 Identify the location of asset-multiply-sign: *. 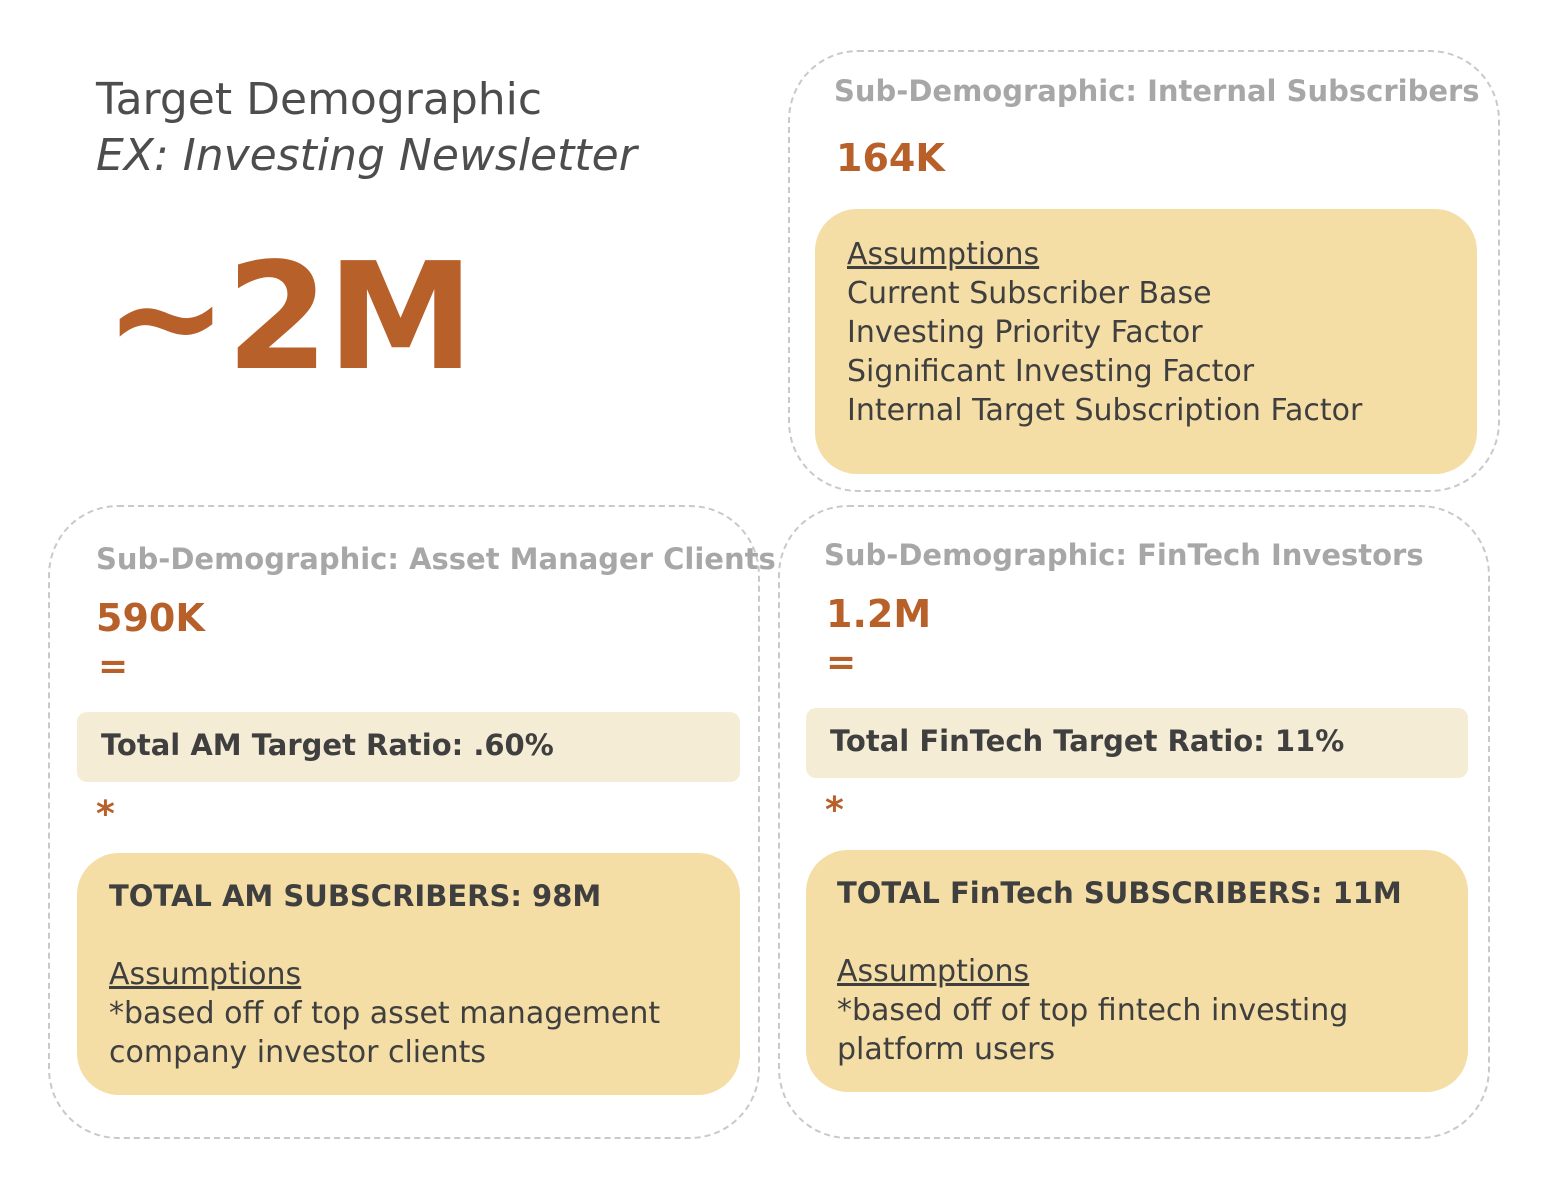
(105, 814).